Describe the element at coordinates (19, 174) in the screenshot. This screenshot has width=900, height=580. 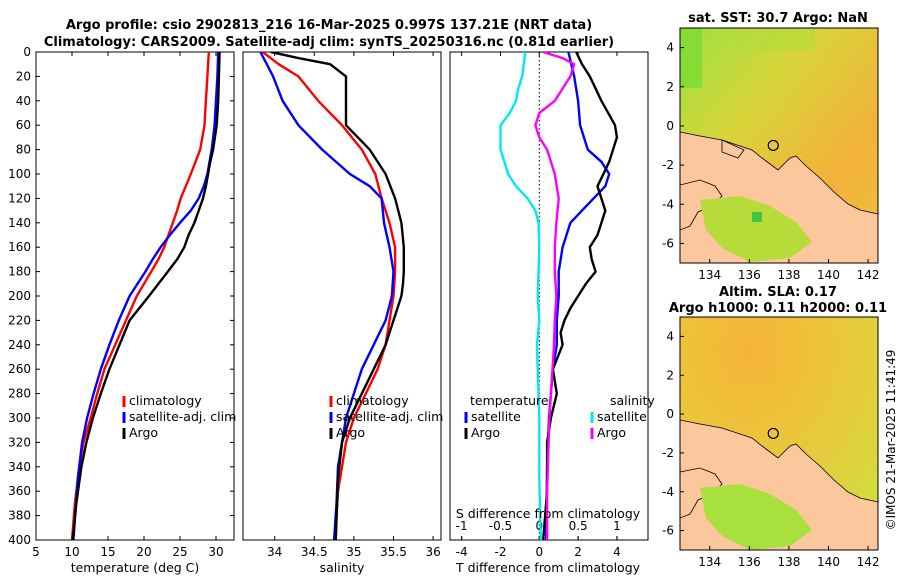
I see `depth-tick-label: 100` at that location.